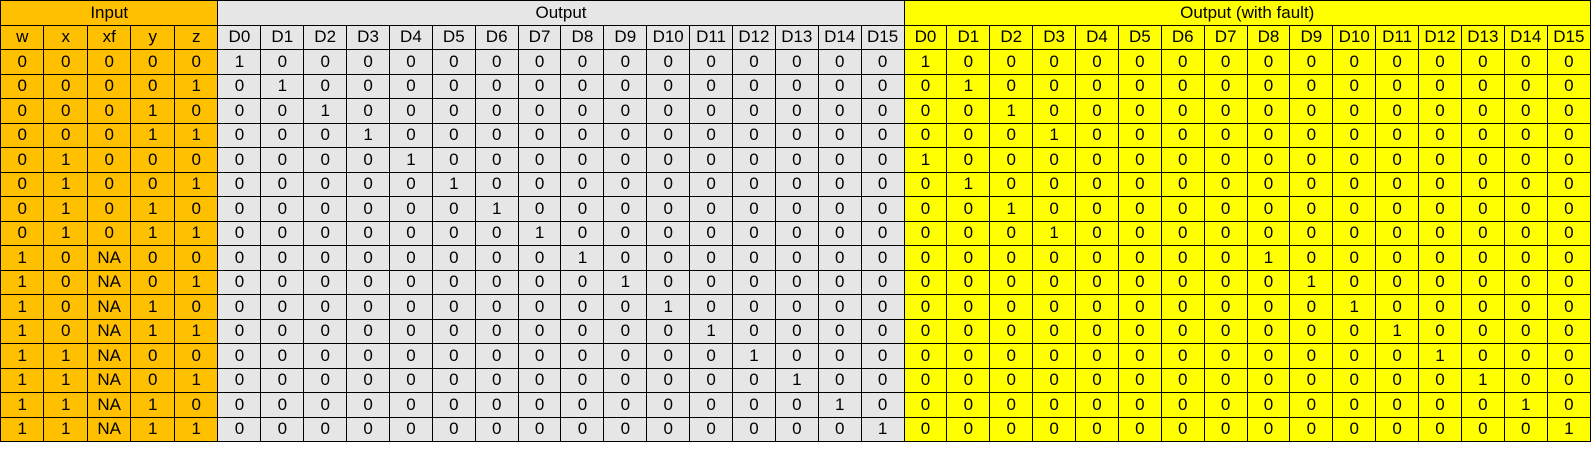 The width and height of the screenshot is (1591, 450). Describe the element at coordinates (1182, 37) in the screenshot. I see `fault-output-column-header: D6` at that location.